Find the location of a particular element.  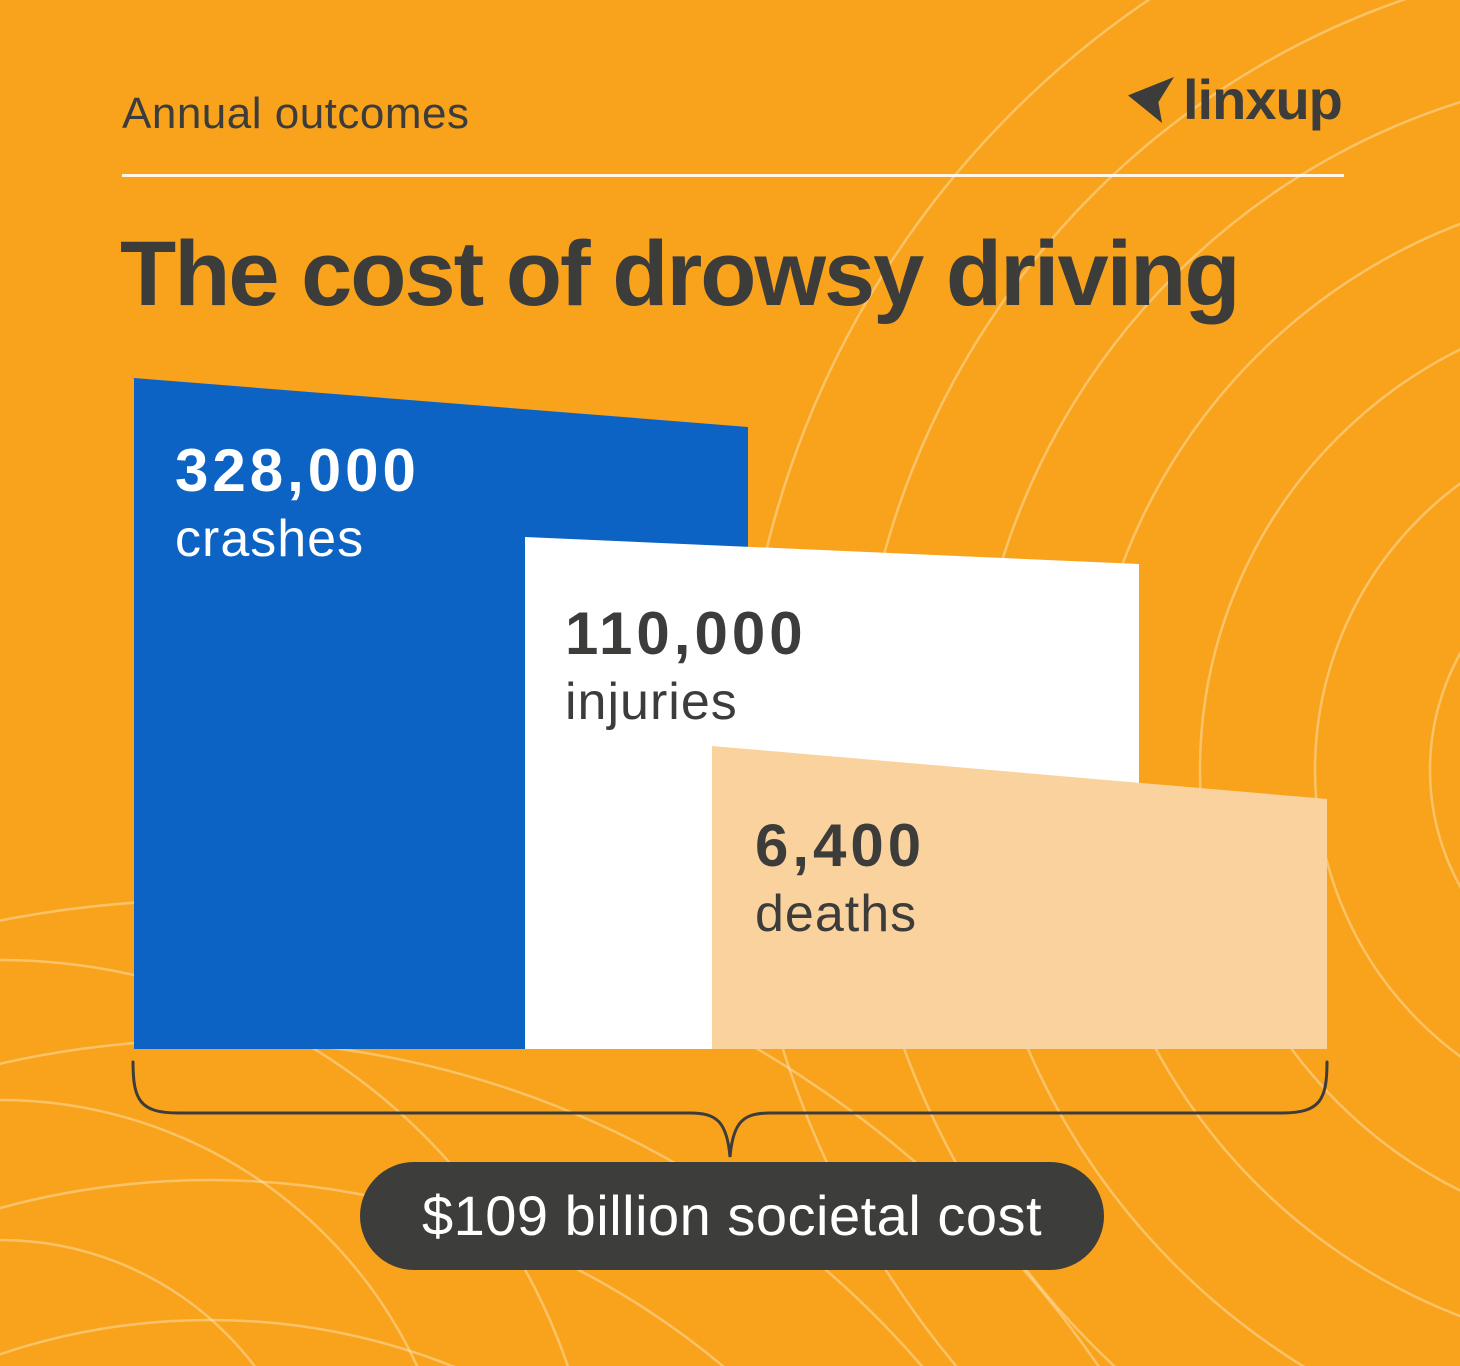

societal-cost-text: $109 billion societal cost is located at coordinates (732, 1215).